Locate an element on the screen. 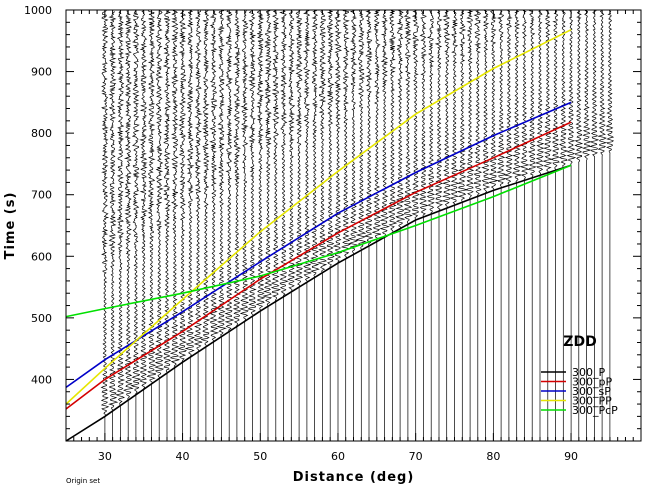  station-label: ZDD is located at coordinates (579, 342).